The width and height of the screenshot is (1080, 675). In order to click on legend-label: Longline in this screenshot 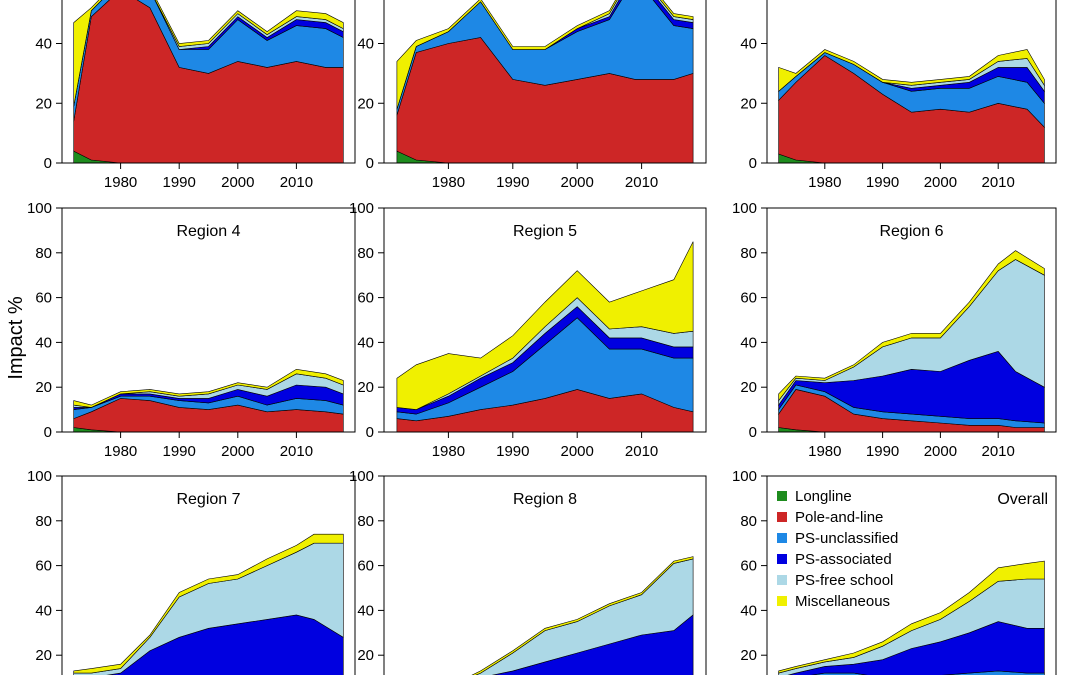, I will do `click(823, 496)`.